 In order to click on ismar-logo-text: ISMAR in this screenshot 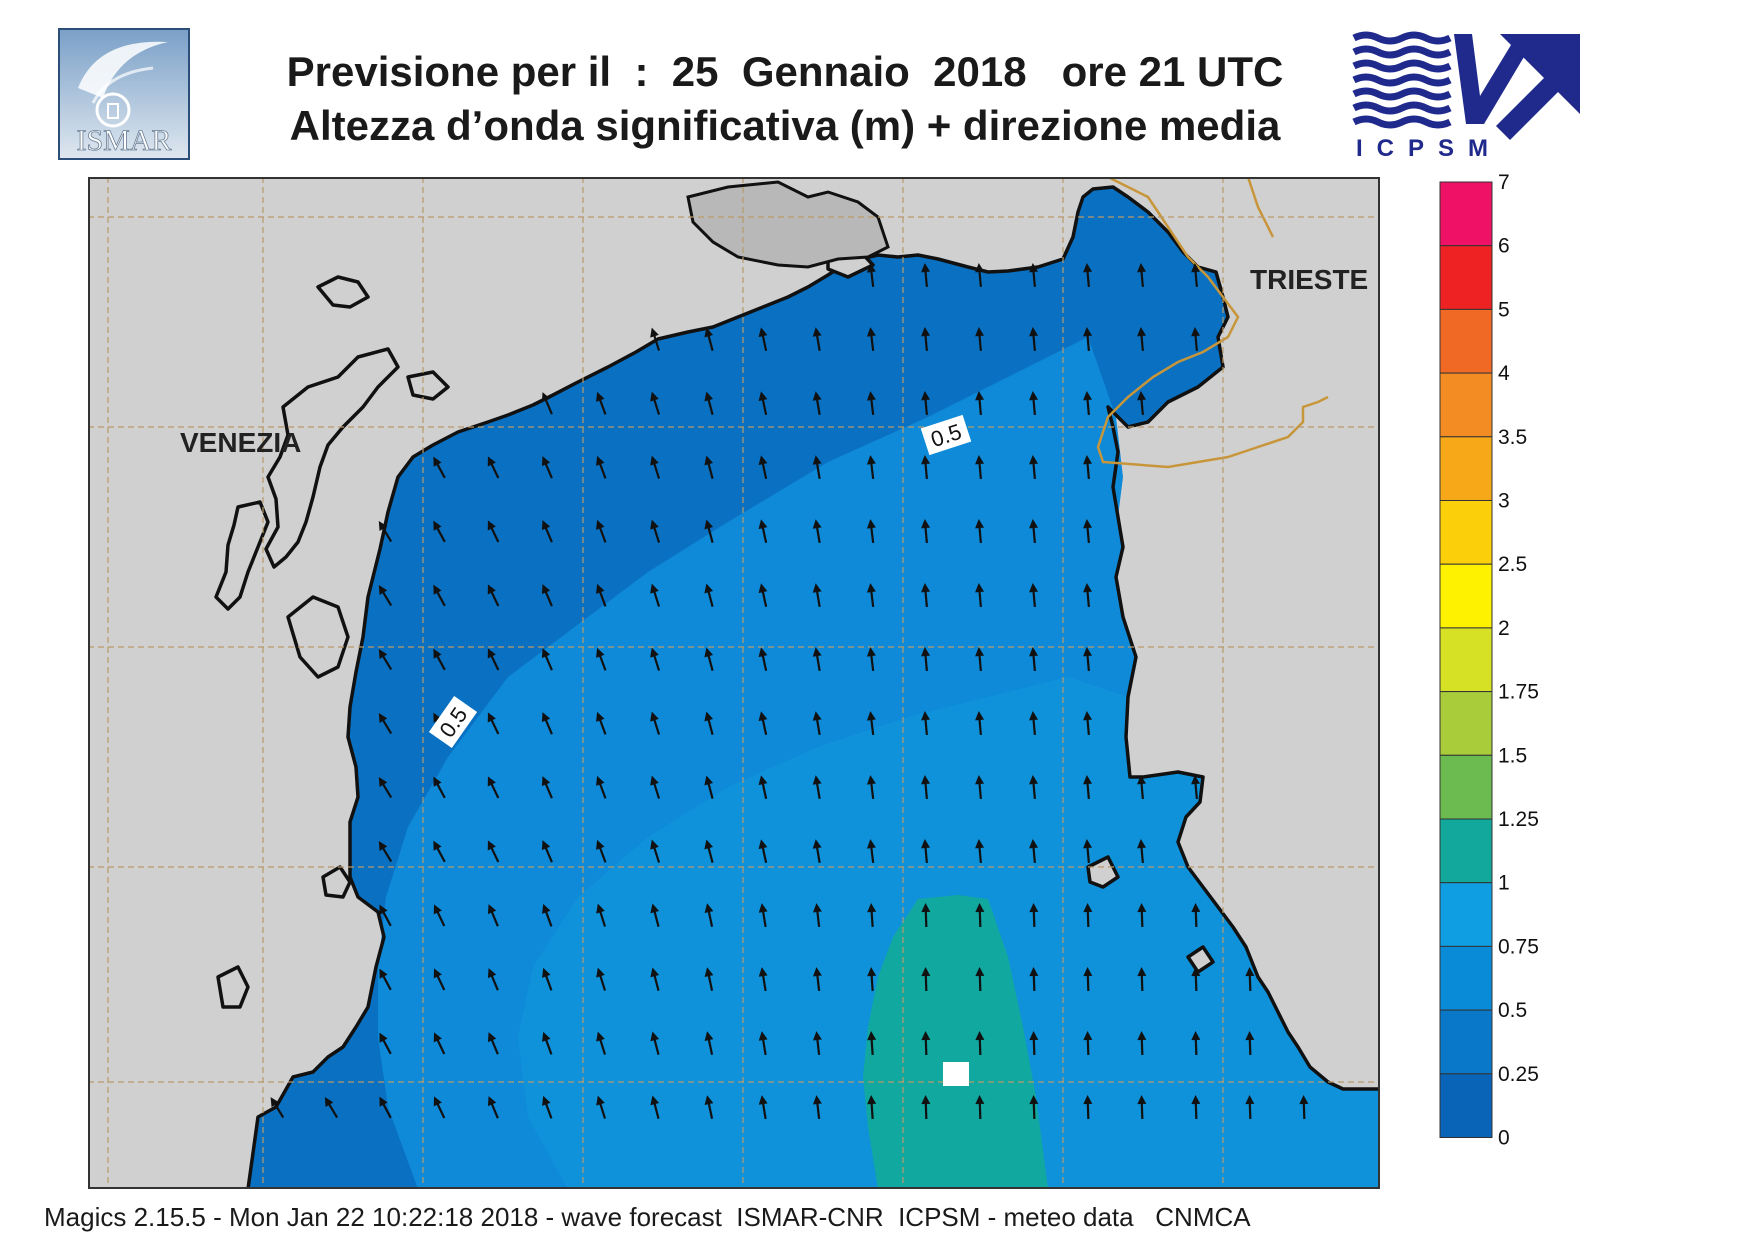, I will do `click(123, 140)`.